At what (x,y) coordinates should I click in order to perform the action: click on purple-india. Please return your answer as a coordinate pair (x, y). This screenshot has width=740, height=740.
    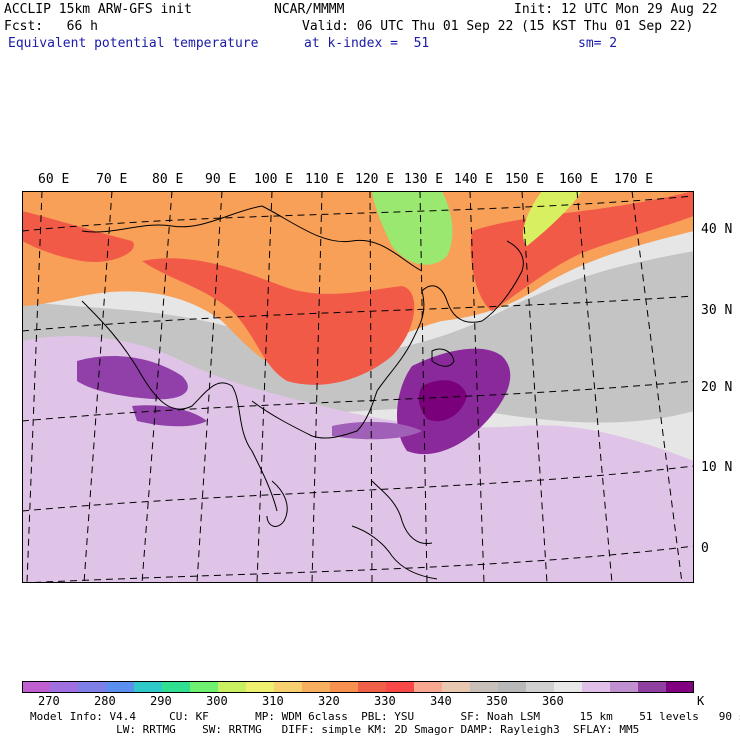
    Looking at the image, I should click on (132, 378).